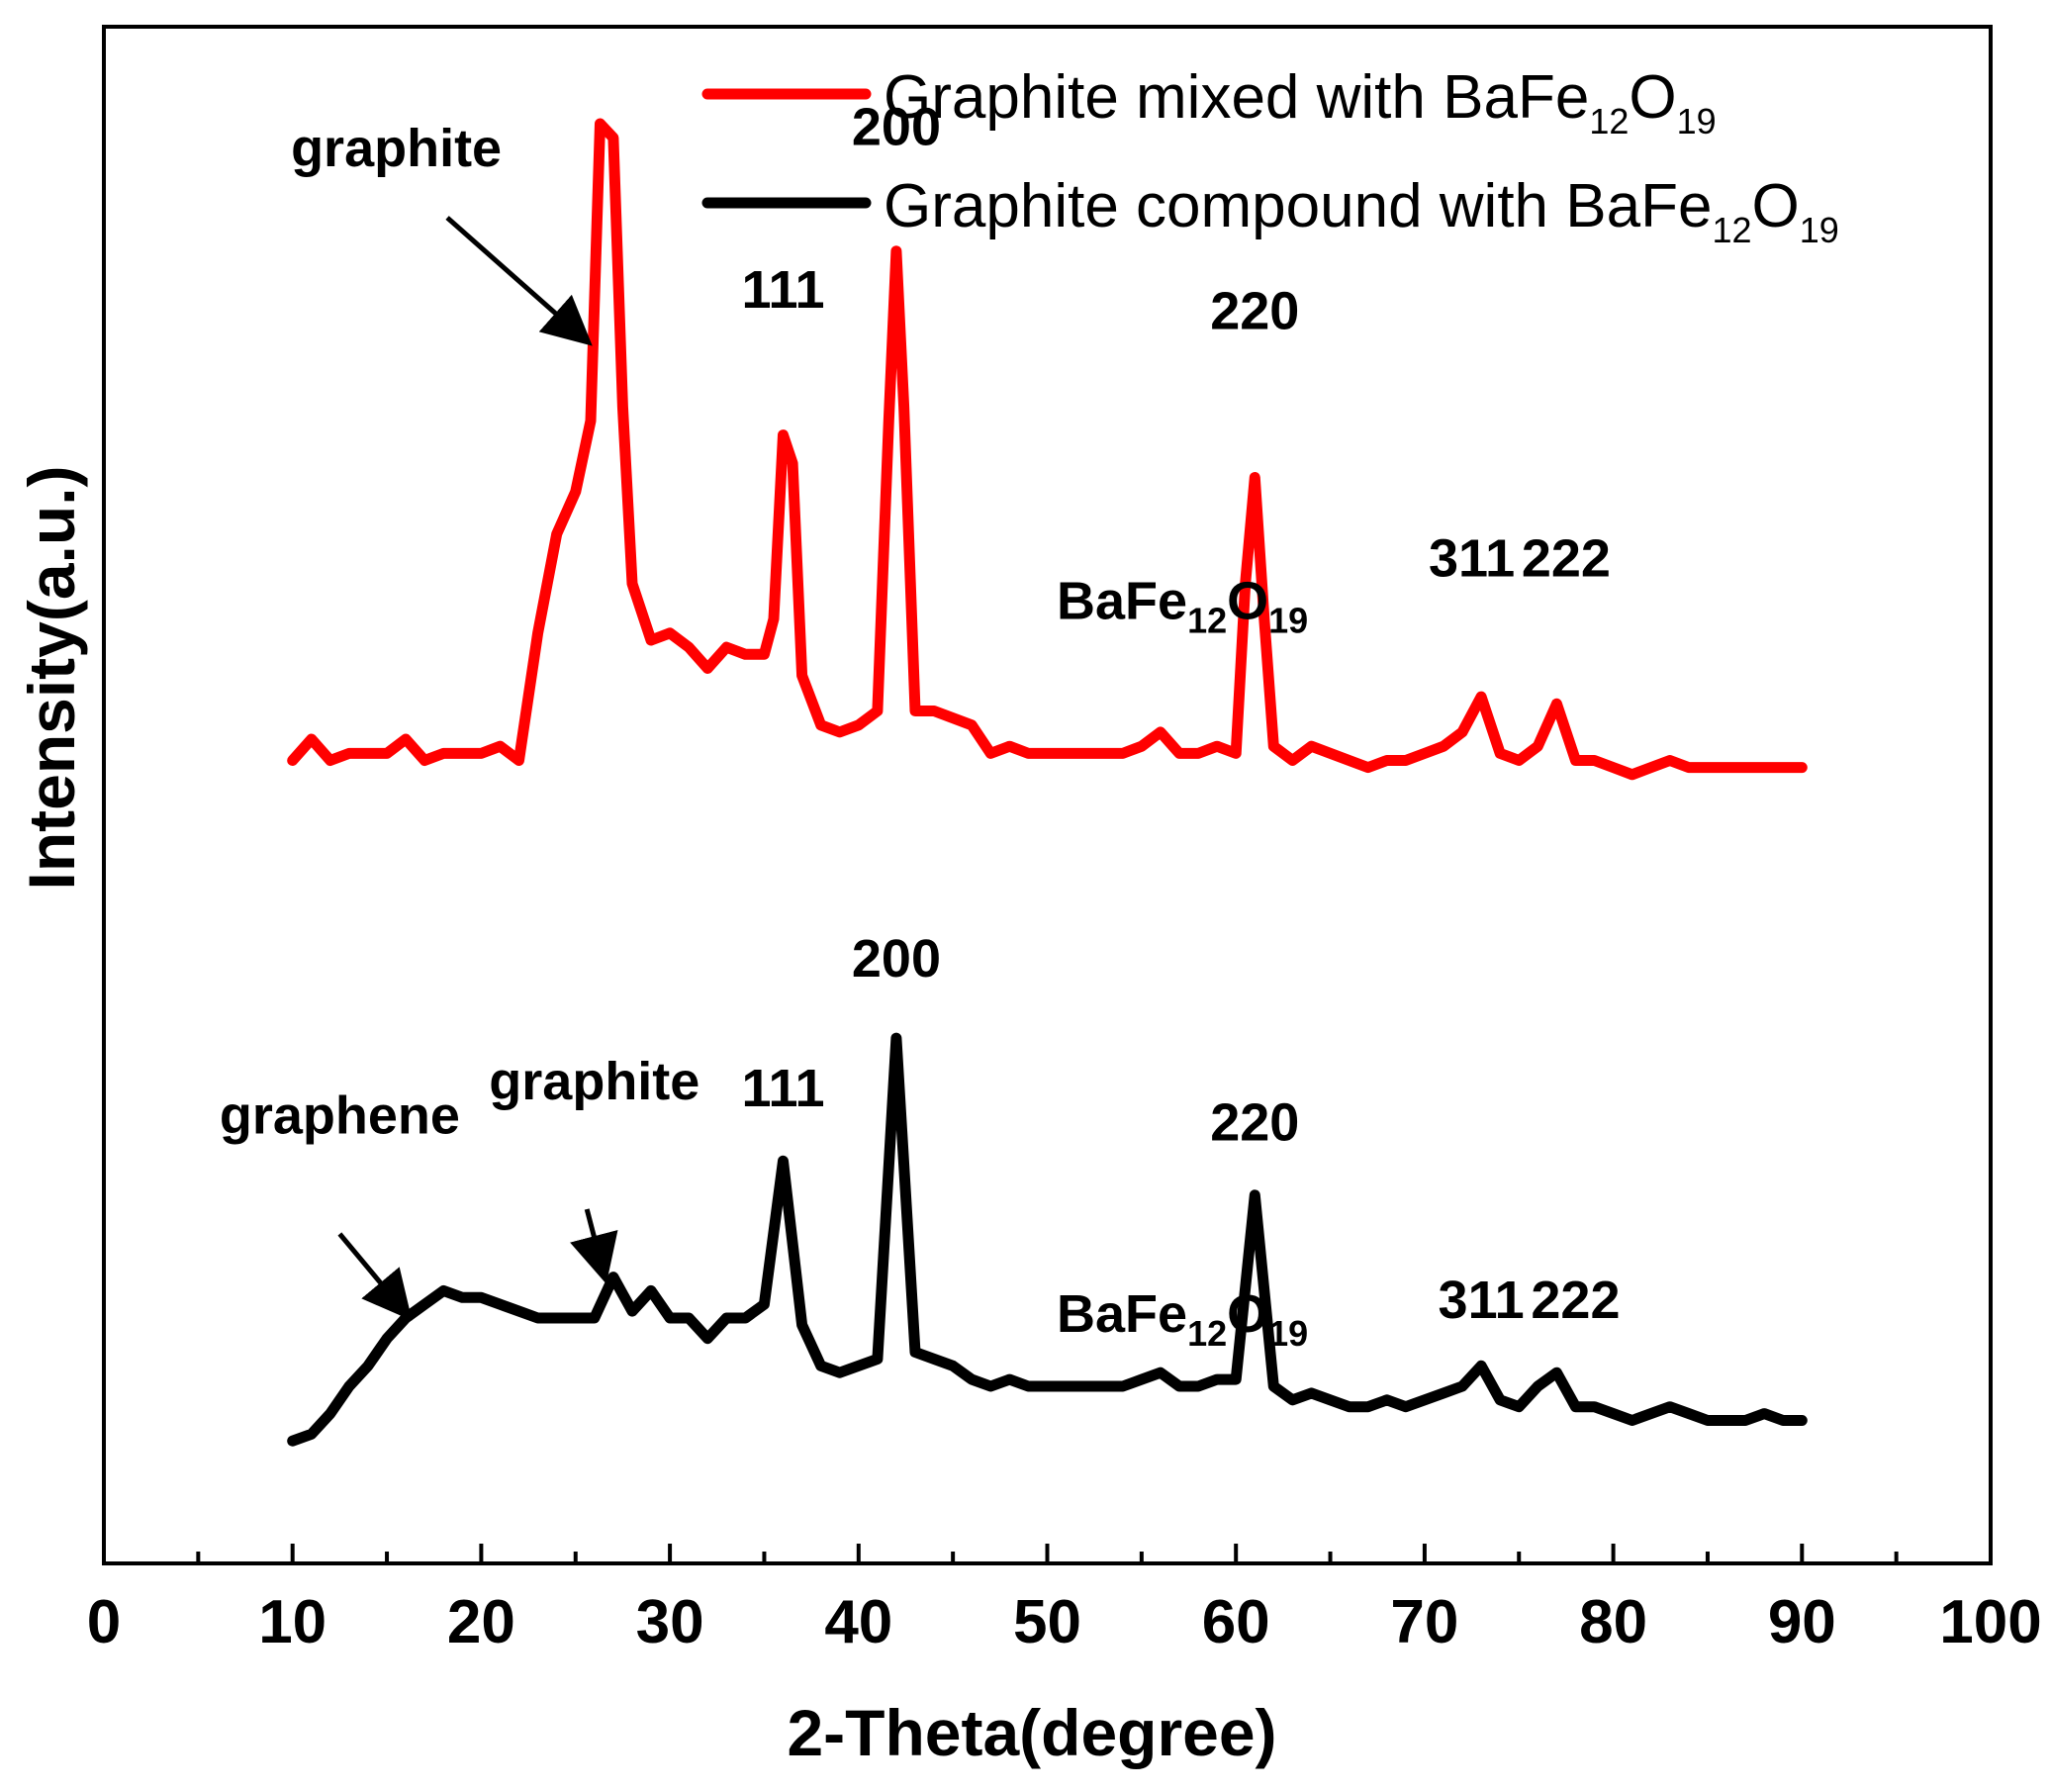  I want to click on legend-label-mixed: Graphite mixed with BaFe12O19, so click(1300, 102).